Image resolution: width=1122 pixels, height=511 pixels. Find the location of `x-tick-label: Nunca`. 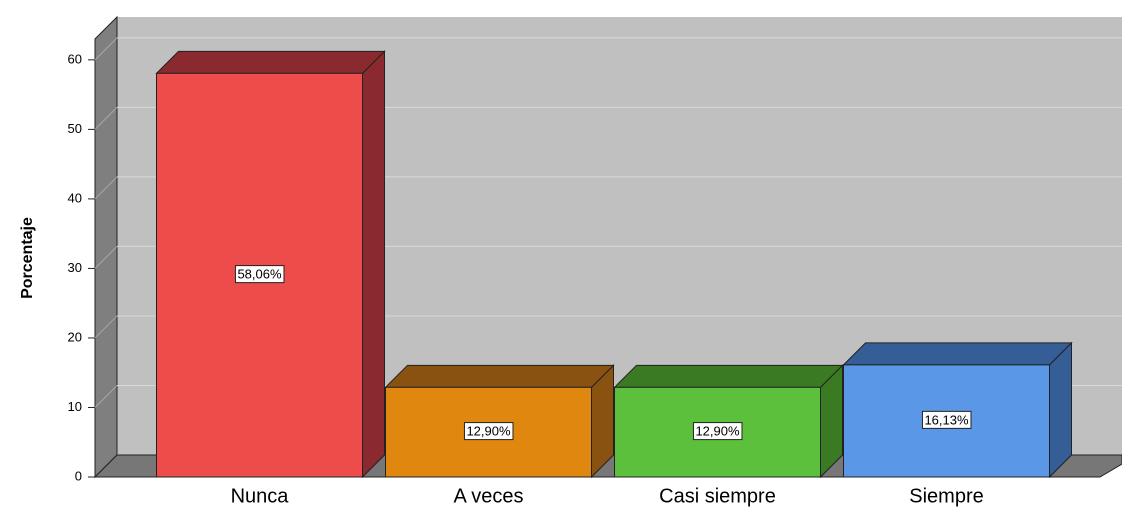

x-tick-label: Nunca is located at coordinates (260, 496).